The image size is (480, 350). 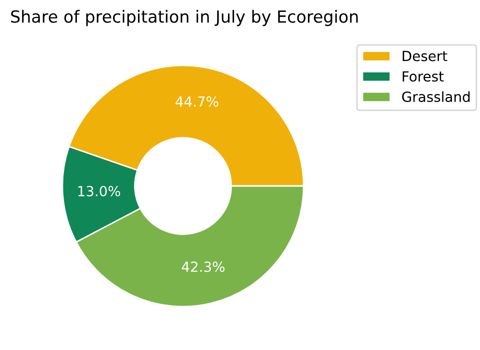 I want to click on data-label: 44.7%, so click(x=197, y=101).